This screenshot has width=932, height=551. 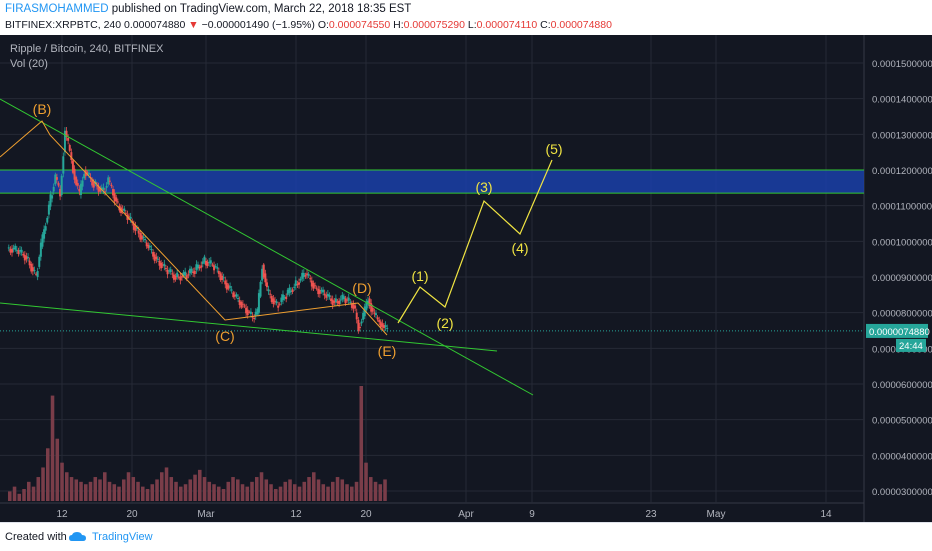 What do you see at coordinates (63, 25) in the screenshot?
I see `symbol-text: BITFINEX:XRPBTC, 240` at bounding box center [63, 25].